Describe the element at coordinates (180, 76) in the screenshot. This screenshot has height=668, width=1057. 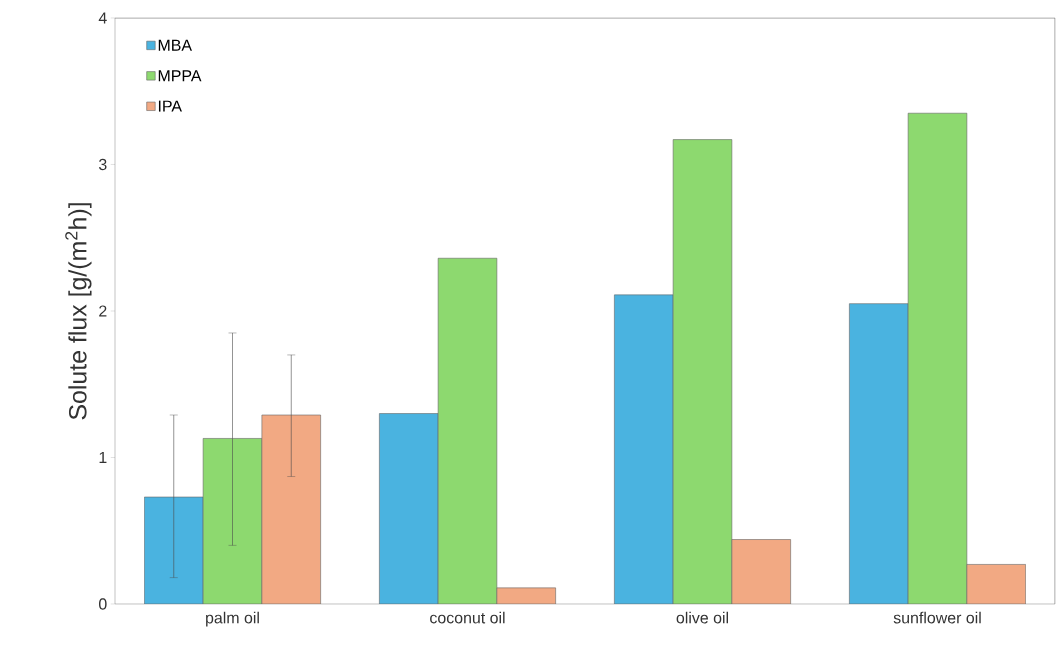
I see `legend-label: MPPA` at that location.